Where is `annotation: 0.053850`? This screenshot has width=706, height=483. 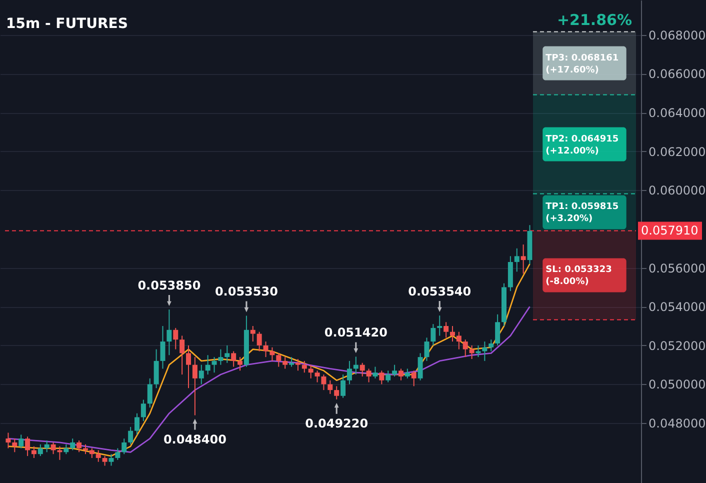 annotation: 0.053850 is located at coordinates (169, 285).